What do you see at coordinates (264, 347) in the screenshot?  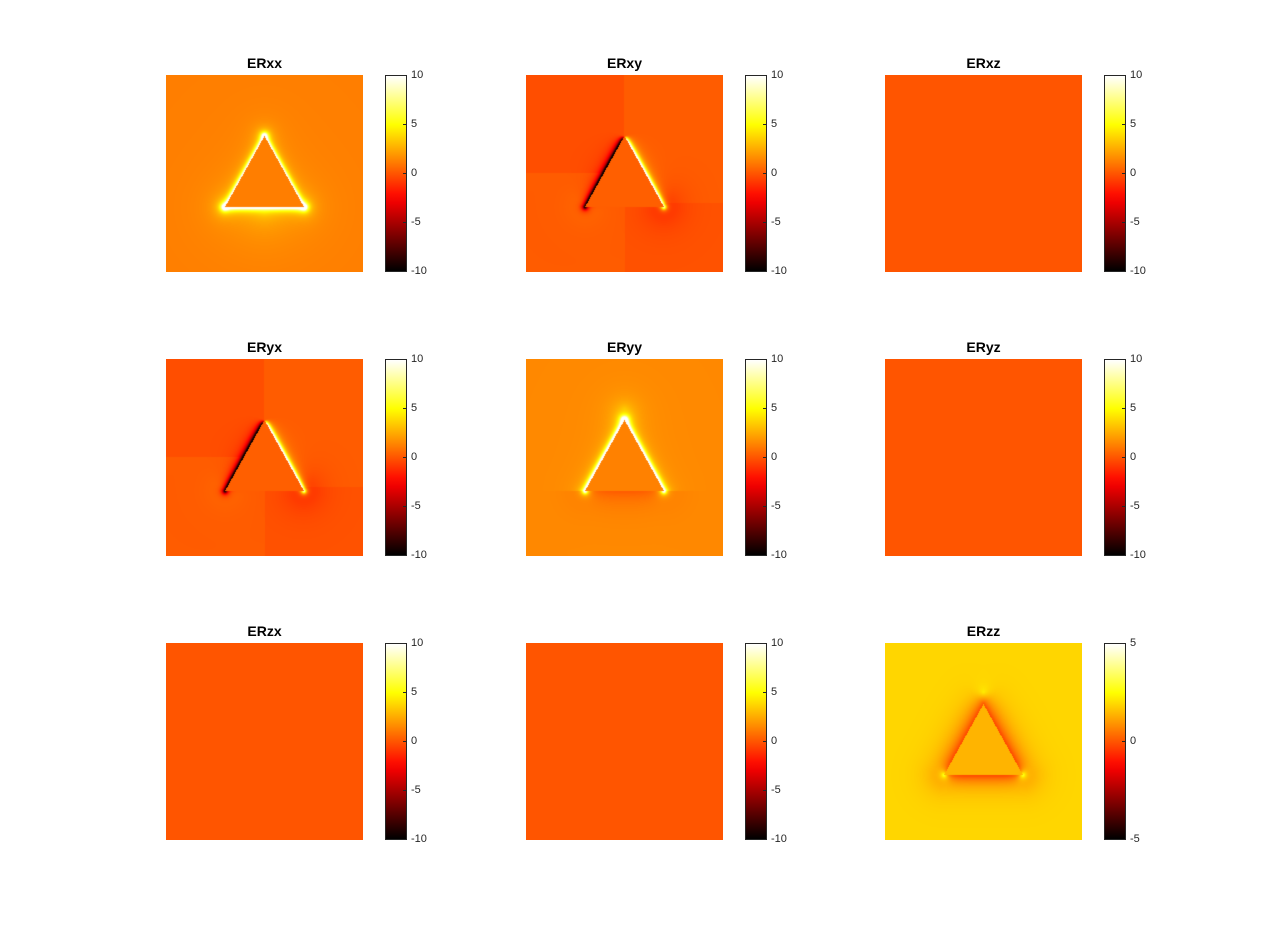 I see `panel-title: ERyx` at bounding box center [264, 347].